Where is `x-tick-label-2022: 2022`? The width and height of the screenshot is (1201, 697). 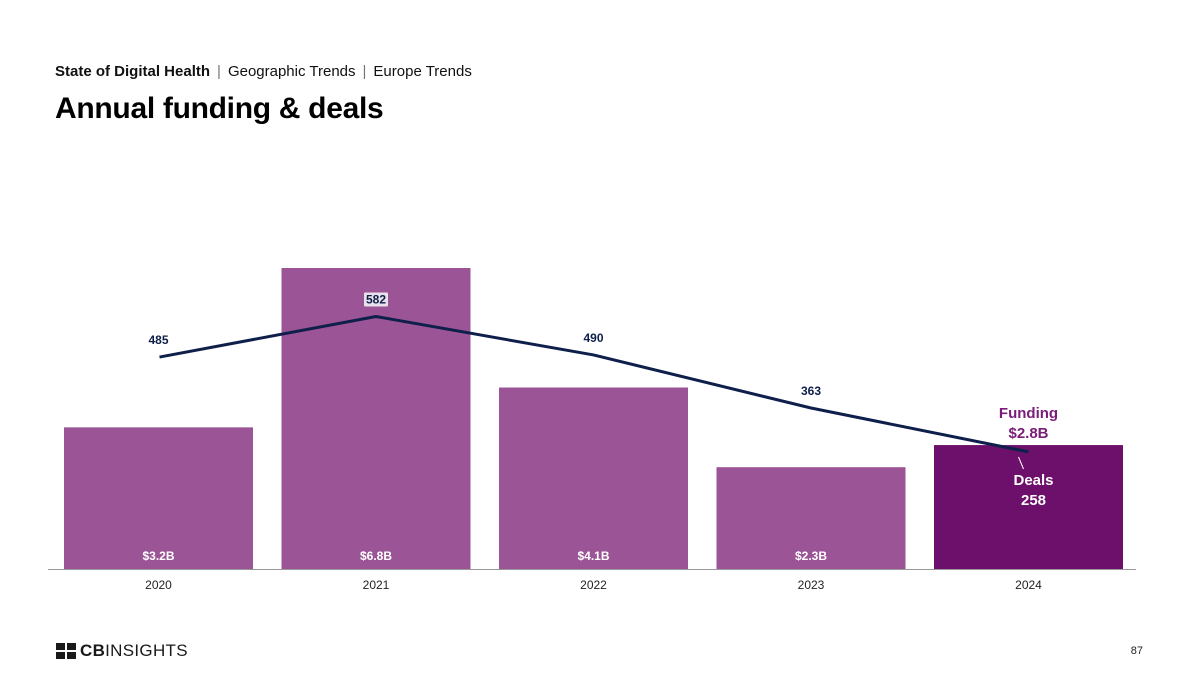
x-tick-label-2022: 2022 is located at coordinates (593, 585).